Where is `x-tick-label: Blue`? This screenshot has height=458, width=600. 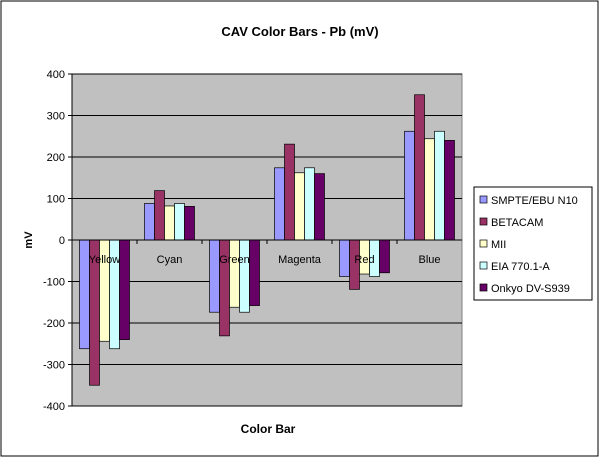 x-tick-label: Blue is located at coordinates (429, 260).